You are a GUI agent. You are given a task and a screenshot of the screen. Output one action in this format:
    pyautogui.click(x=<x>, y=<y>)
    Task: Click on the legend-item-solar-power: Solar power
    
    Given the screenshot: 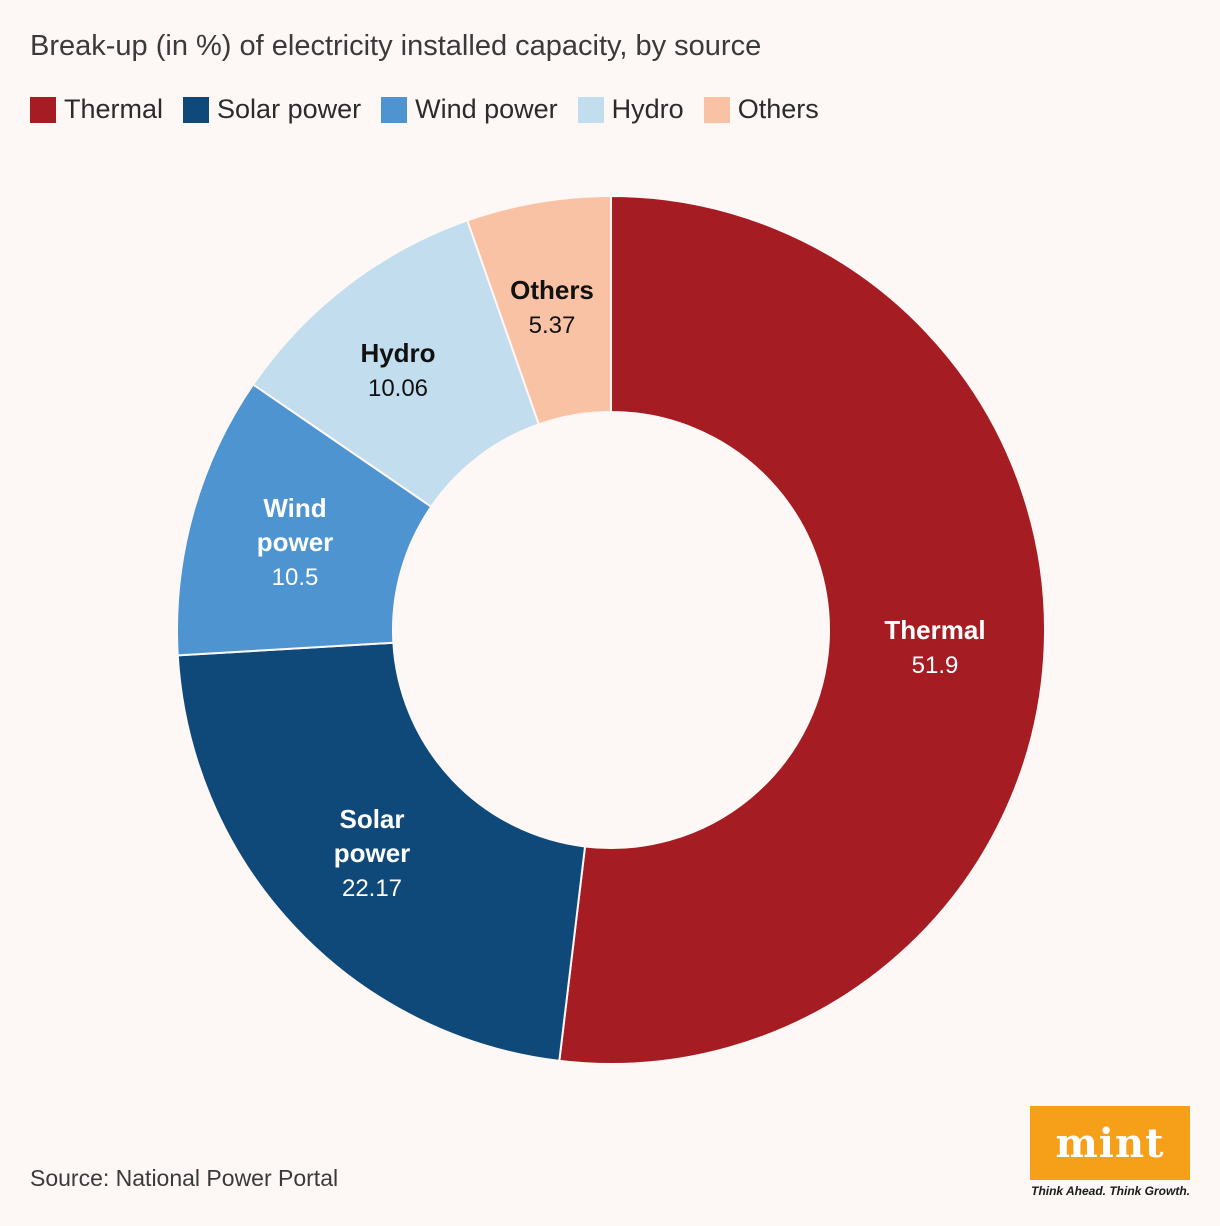 What is the action you would take?
    pyautogui.click(x=272, y=109)
    